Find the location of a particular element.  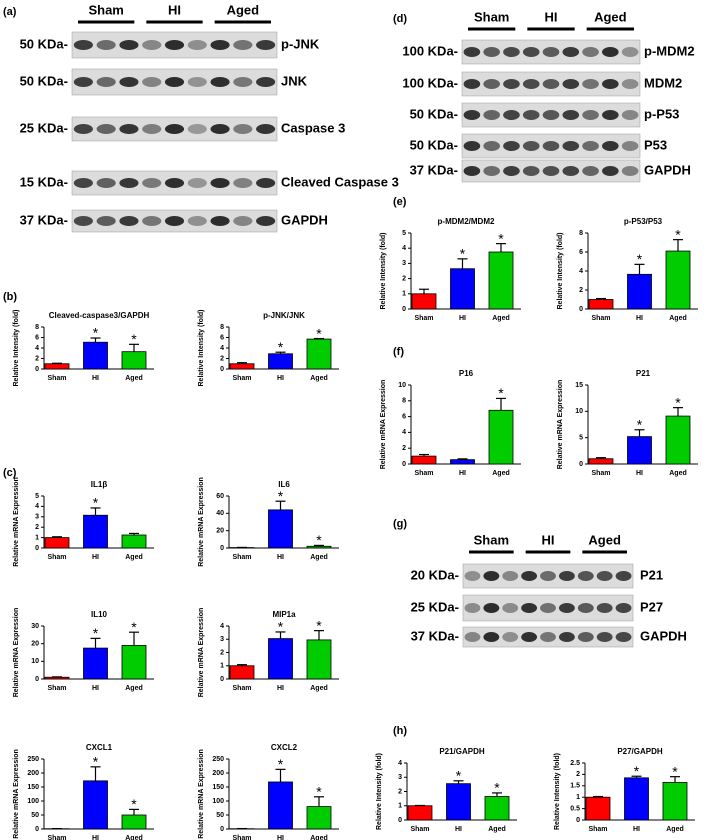

y-tick-label: 1.5 is located at coordinates (575, 786).